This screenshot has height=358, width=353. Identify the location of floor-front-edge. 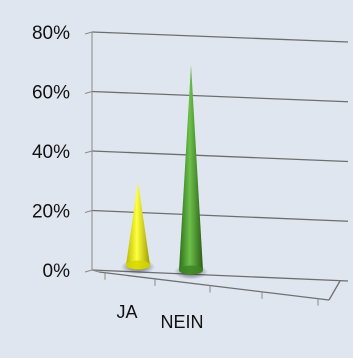
(214, 286).